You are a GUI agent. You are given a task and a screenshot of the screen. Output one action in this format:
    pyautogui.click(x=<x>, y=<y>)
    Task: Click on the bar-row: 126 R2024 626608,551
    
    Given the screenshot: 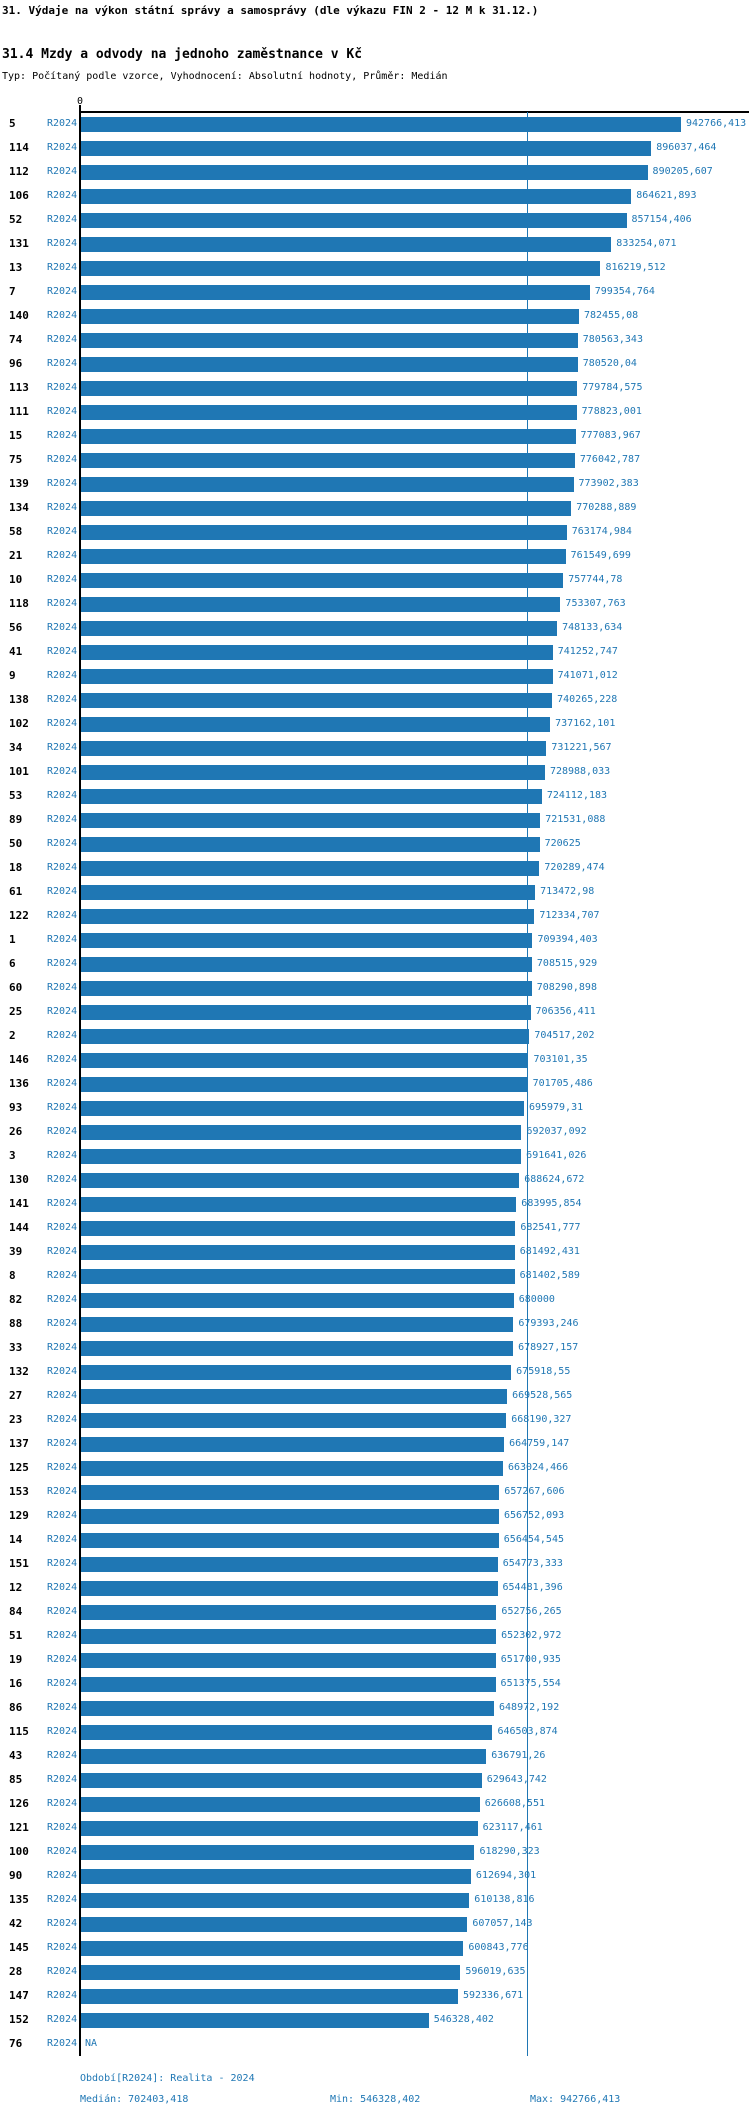 What is the action you would take?
    pyautogui.click(x=375, y=1804)
    